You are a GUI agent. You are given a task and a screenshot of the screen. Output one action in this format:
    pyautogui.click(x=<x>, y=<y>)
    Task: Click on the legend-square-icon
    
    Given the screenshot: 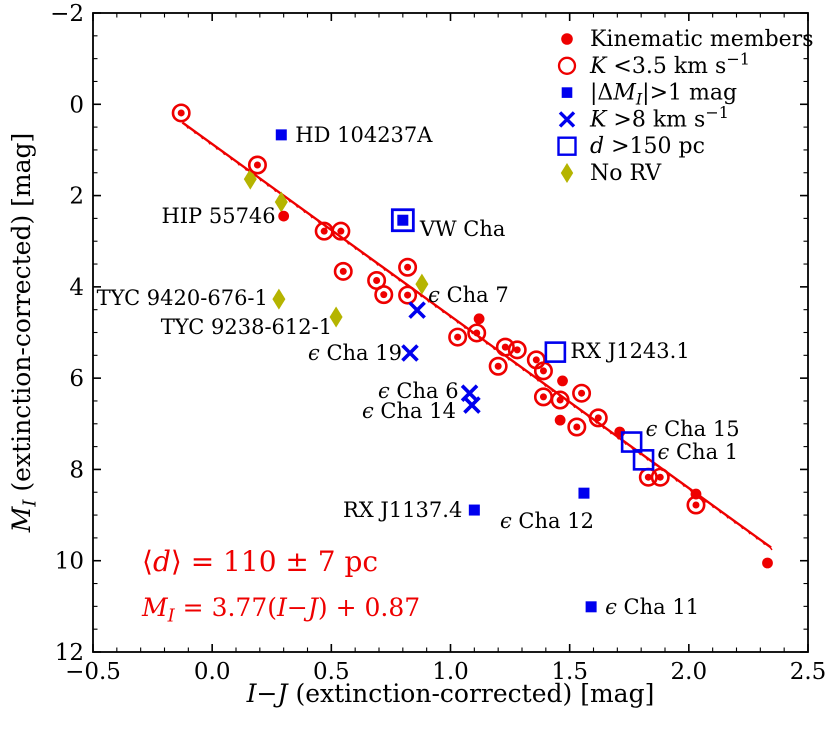 What is the action you would take?
    pyautogui.click(x=567, y=92)
    